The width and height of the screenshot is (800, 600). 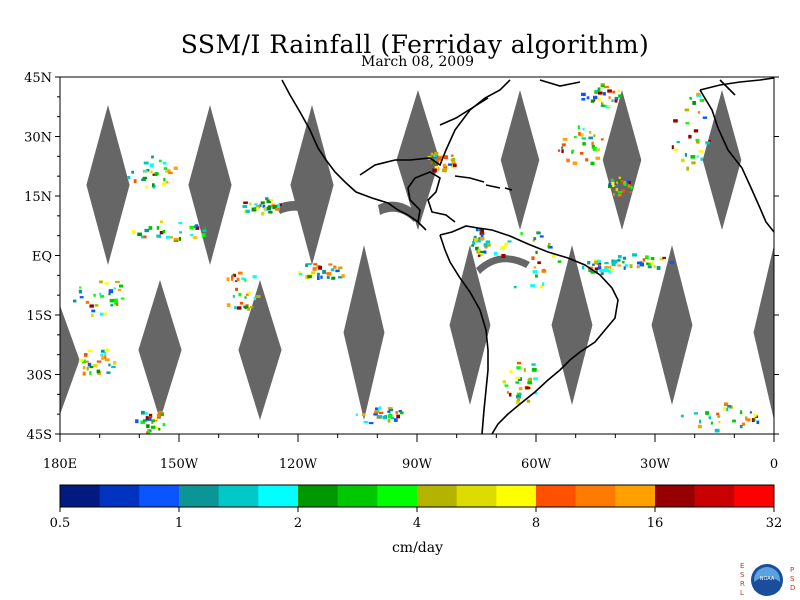 What do you see at coordinates (179, 464) in the screenshot?
I see `lon-label: 150W` at bounding box center [179, 464].